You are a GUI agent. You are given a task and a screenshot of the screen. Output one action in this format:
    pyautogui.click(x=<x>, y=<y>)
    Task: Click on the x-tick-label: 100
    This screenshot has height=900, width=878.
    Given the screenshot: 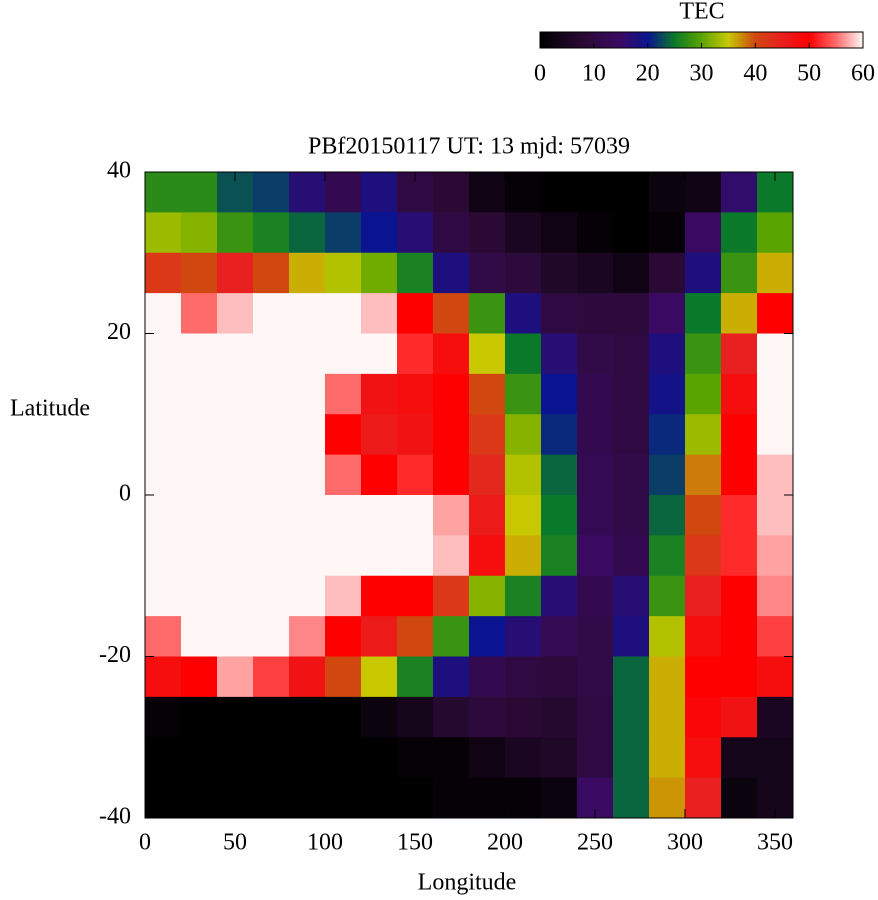 What is the action you would take?
    pyautogui.click(x=325, y=843)
    